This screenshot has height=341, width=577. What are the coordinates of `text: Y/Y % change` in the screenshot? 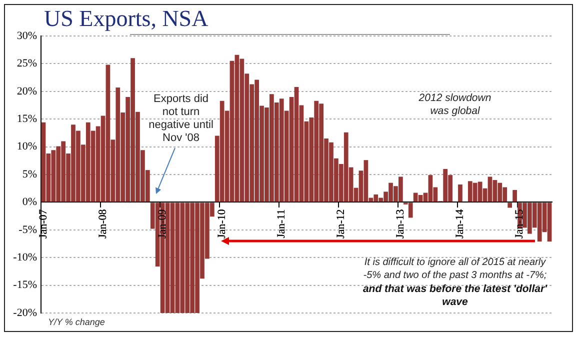 It's located at (76, 322).